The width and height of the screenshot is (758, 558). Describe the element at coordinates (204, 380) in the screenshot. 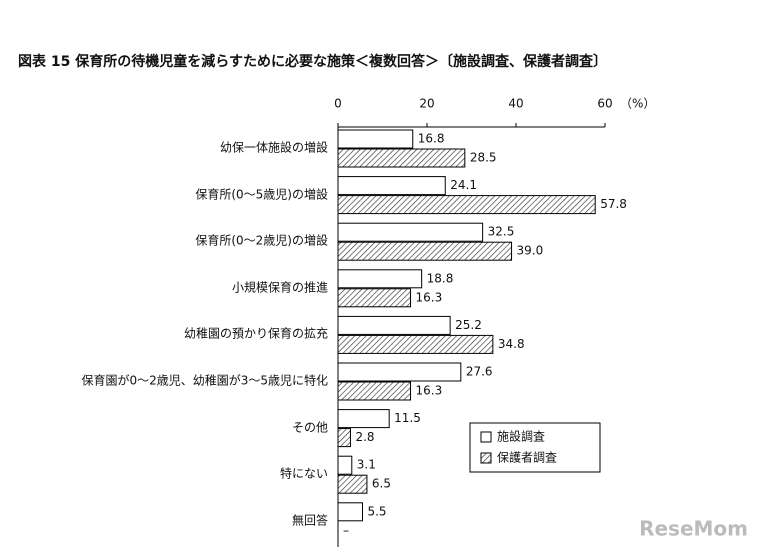

I see `category-label: 保育園が0～2歳児、幼稚園が3～5歳児に特化` at that location.